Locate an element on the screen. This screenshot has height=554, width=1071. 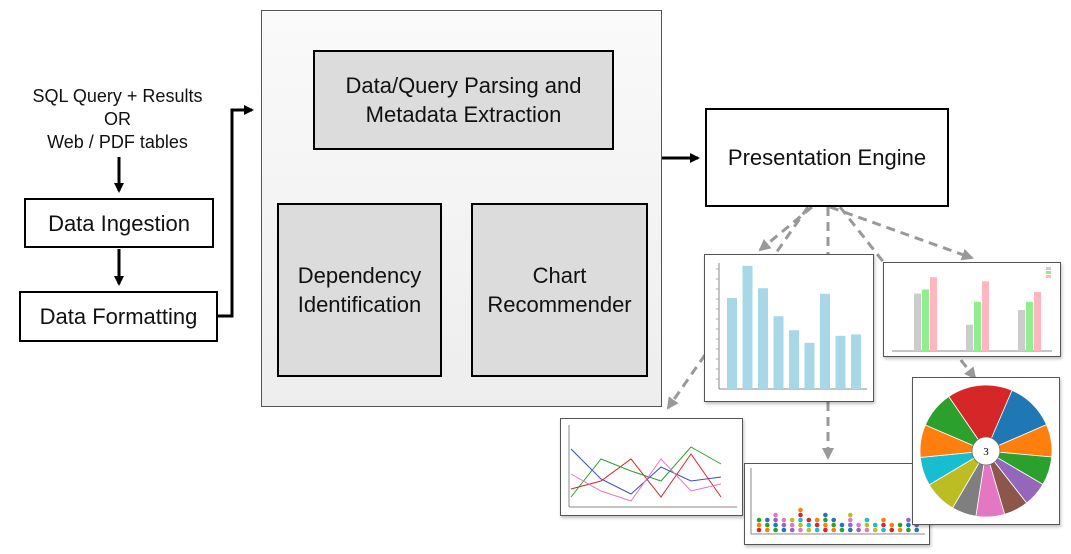
arrow-formatting-to-core is located at coordinates (235, 211).